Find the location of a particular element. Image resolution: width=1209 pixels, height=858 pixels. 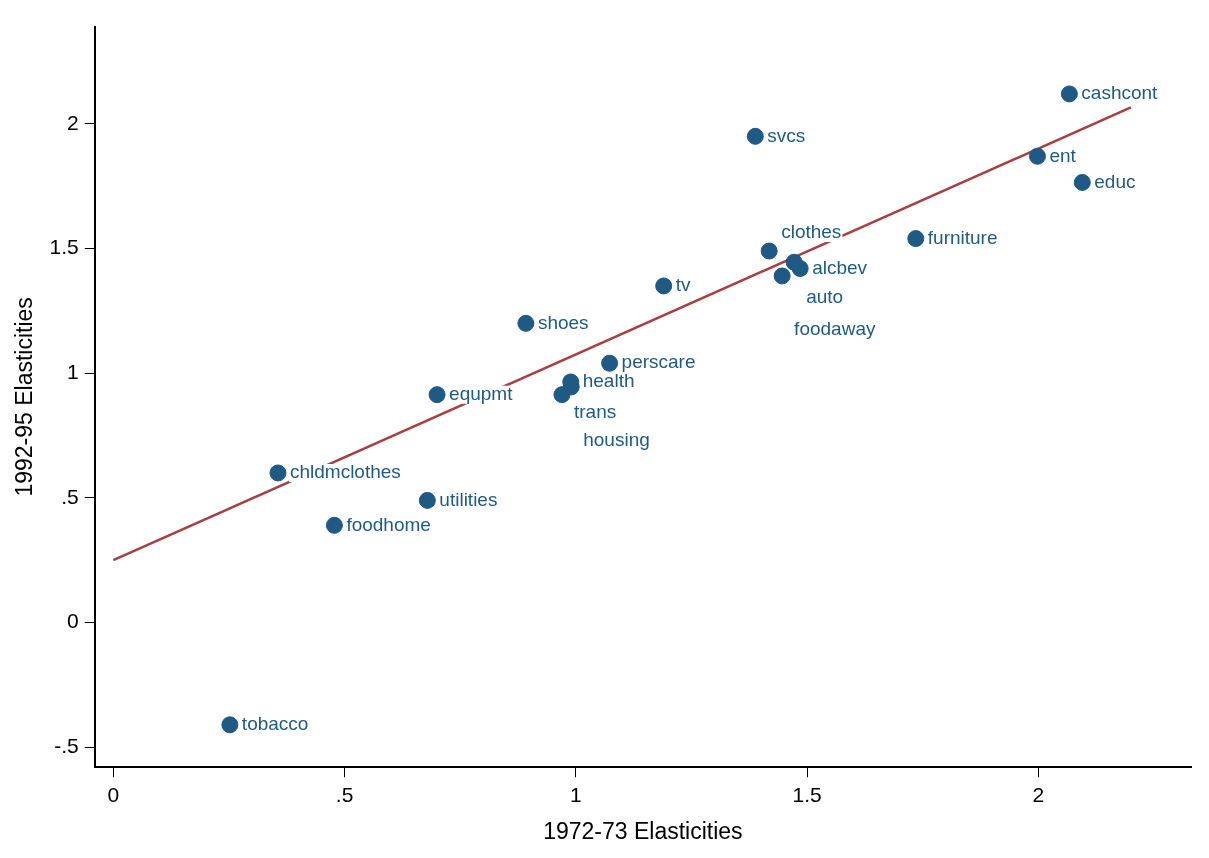

annotation: cashcont is located at coordinates (1120, 93).